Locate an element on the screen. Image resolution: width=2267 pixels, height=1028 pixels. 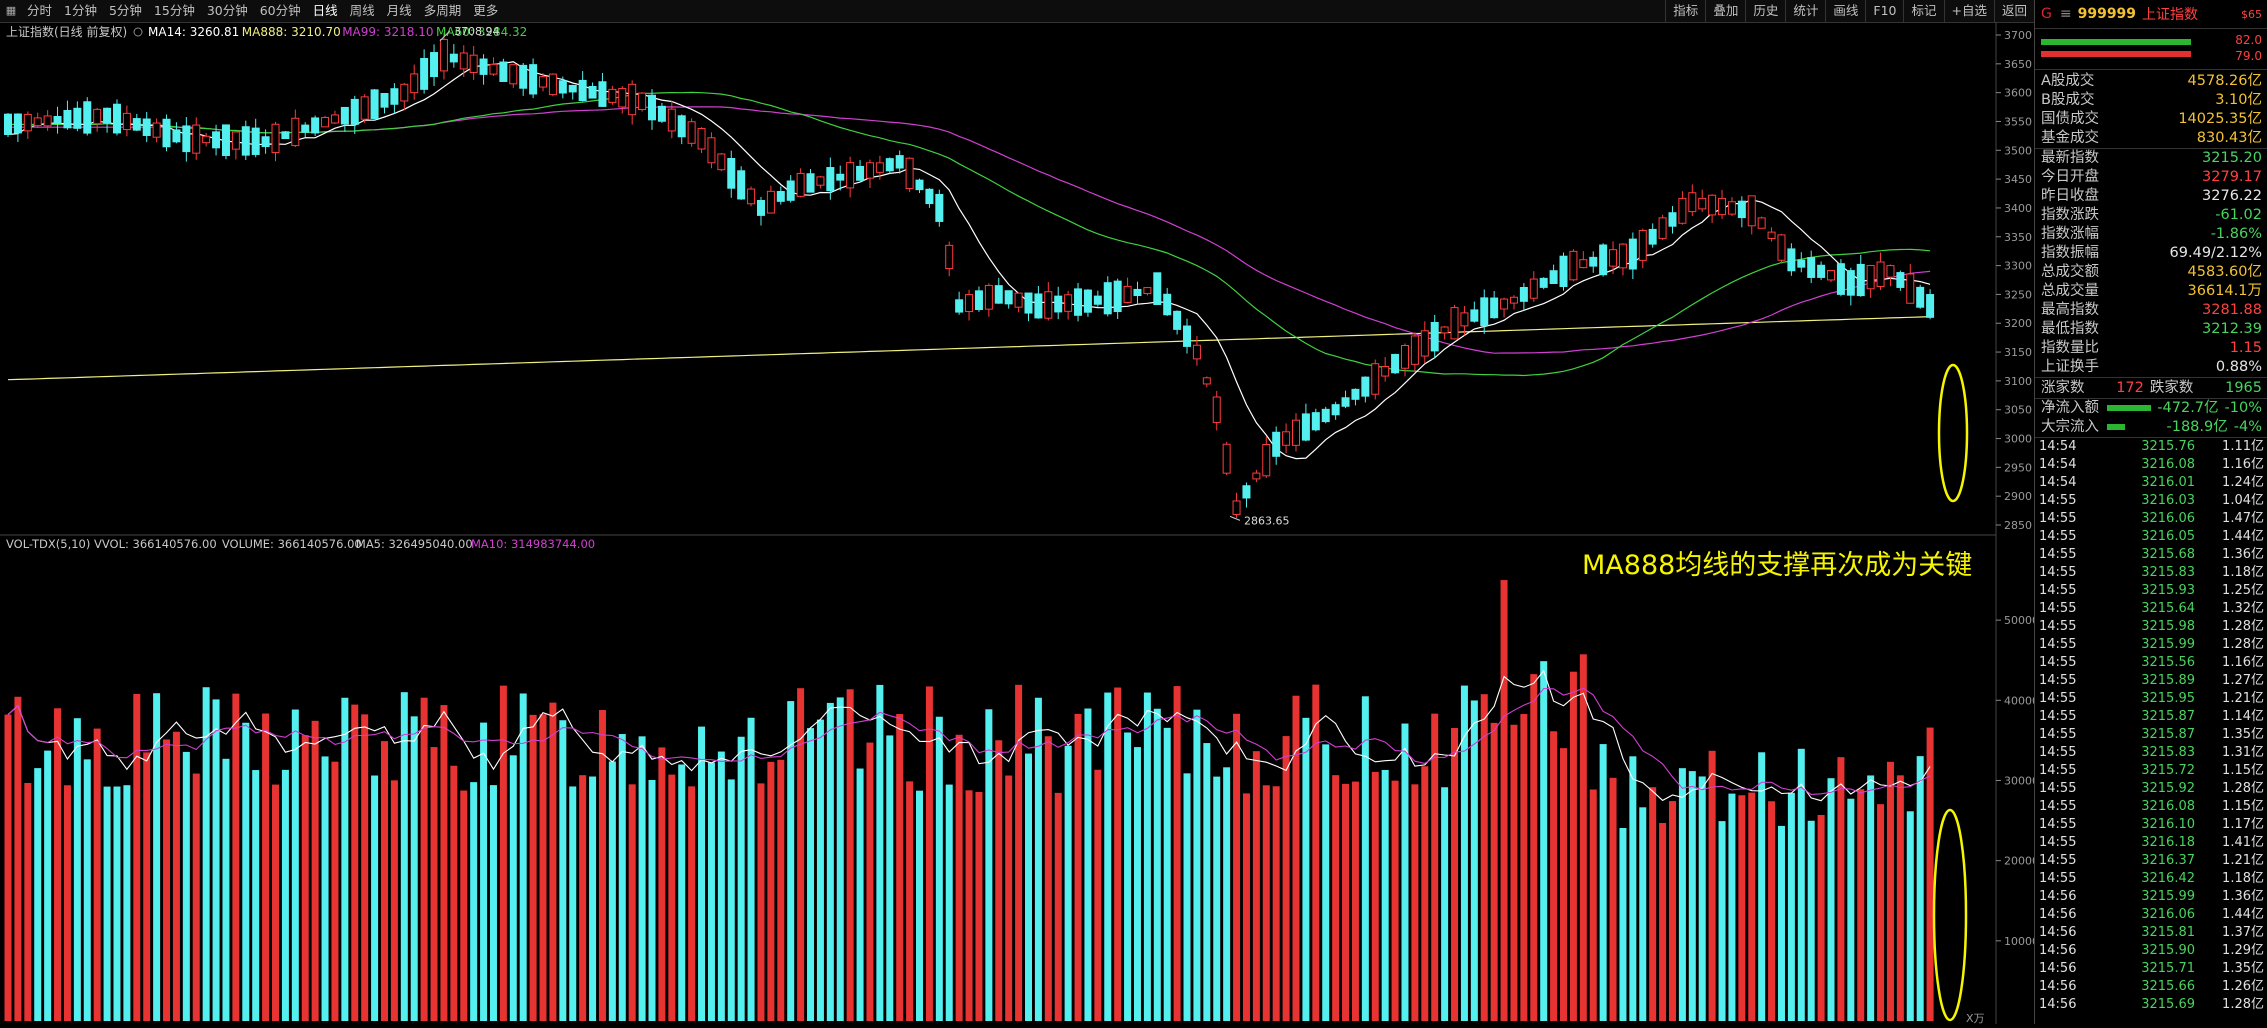
period-tab-4: 30分钟 is located at coordinates (227, 11).